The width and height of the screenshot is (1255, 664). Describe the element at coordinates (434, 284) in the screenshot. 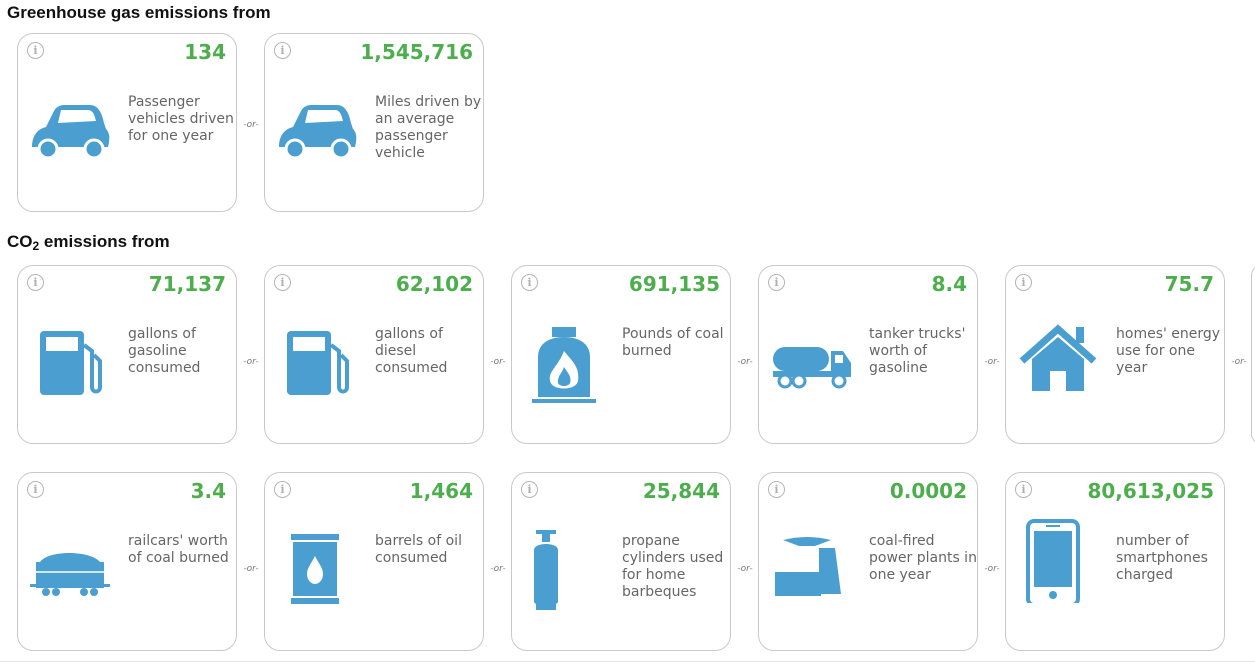

I see `equivalency-value: 62,102` at that location.